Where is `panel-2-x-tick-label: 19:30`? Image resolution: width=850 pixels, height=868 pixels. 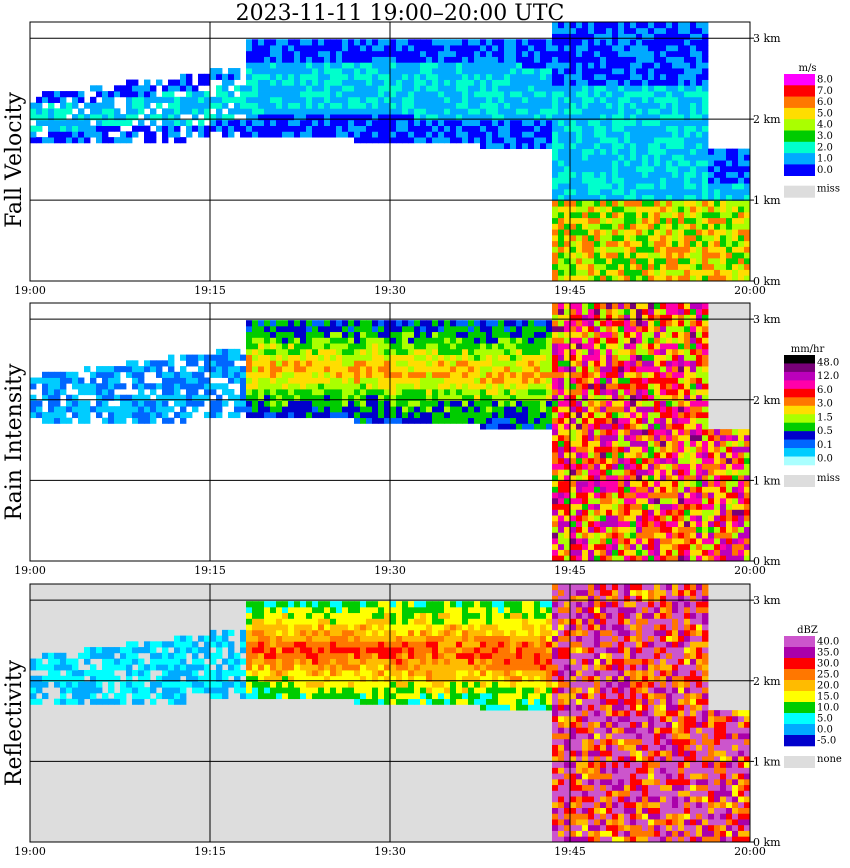 panel-2-x-tick-label: 19:30 is located at coordinates (390, 570).